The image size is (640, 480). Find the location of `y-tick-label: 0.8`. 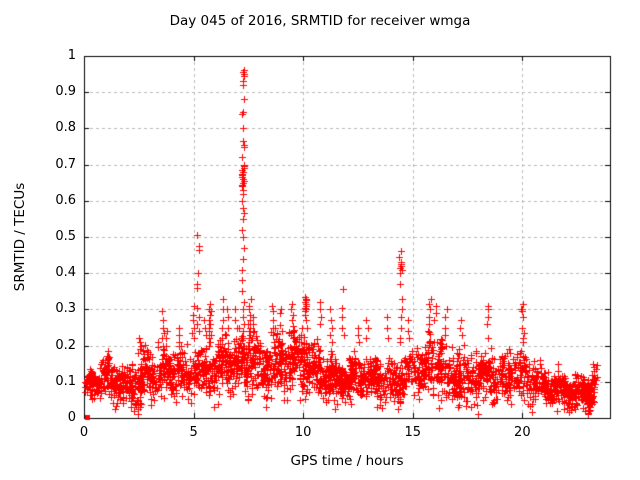

y-tick-label: 0.8 is located at coordinates (65, 128).